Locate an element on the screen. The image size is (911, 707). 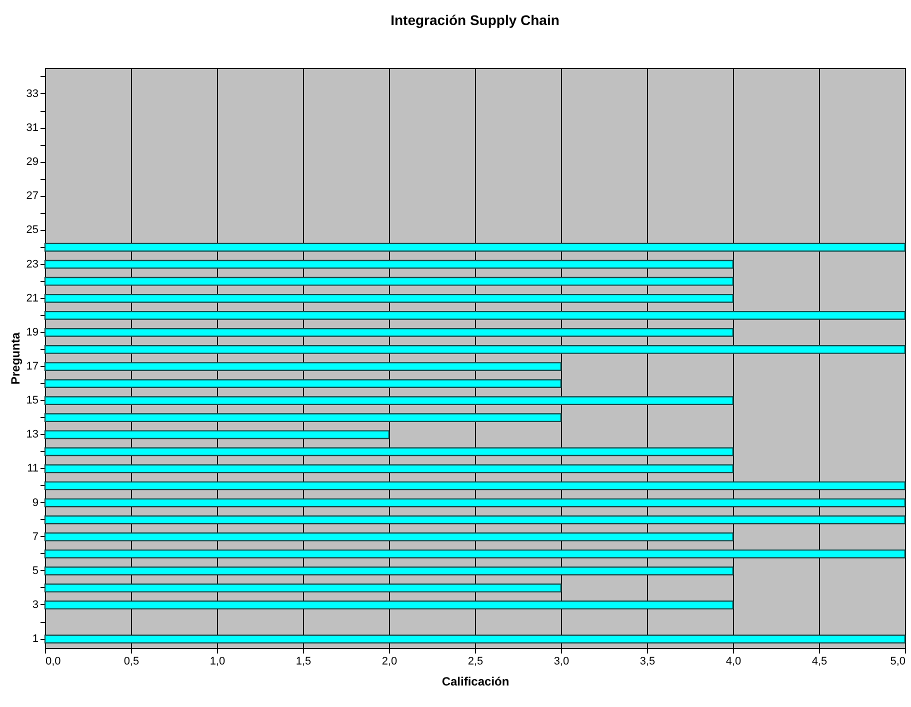
chart-title: Integración Supply Chain is located at coordinates (475, 20).